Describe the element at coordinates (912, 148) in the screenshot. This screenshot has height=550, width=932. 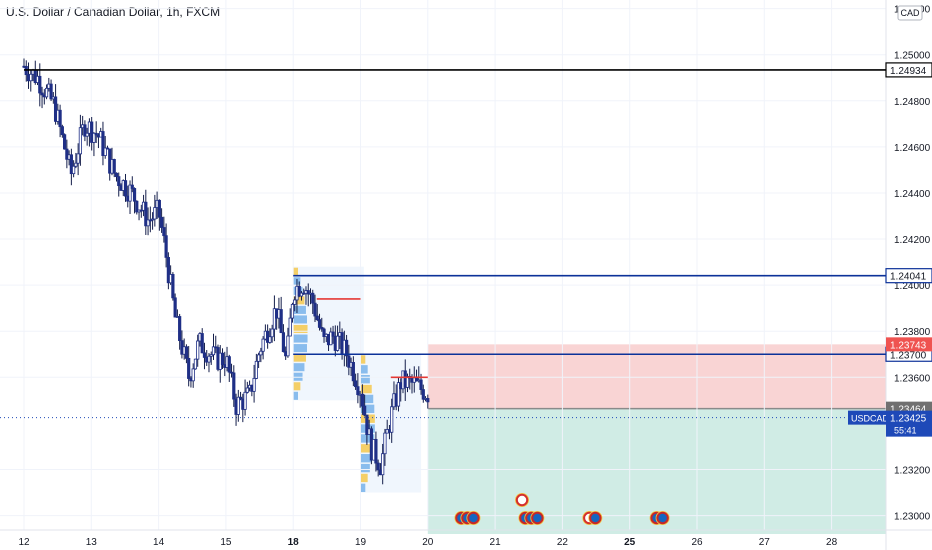
I see `y-tick-label: 1.24600` at that location.